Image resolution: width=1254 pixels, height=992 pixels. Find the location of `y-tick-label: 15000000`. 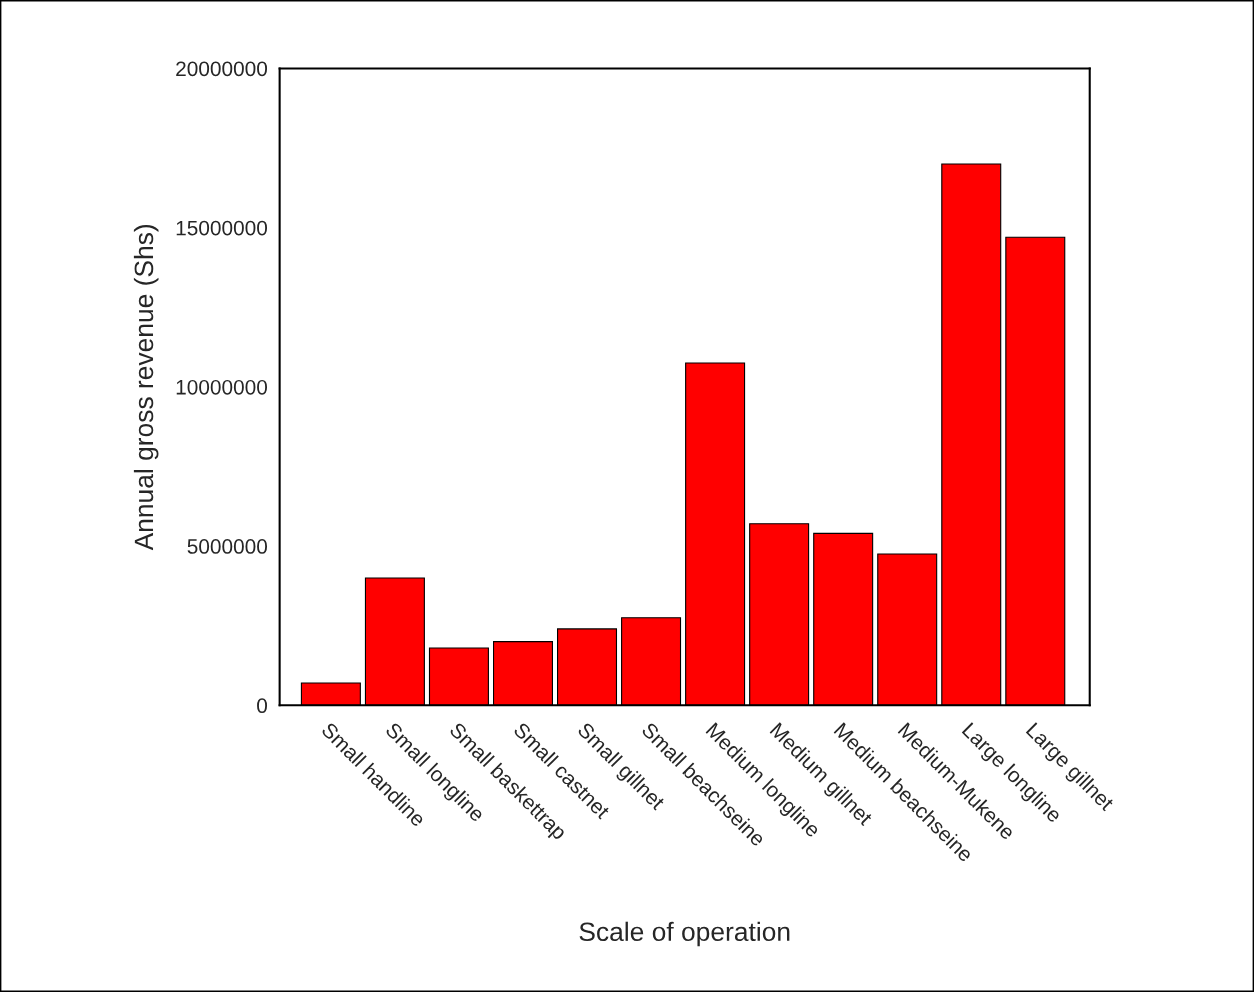

y-tick-label: 15000000 is located at coordinates (222, 228).